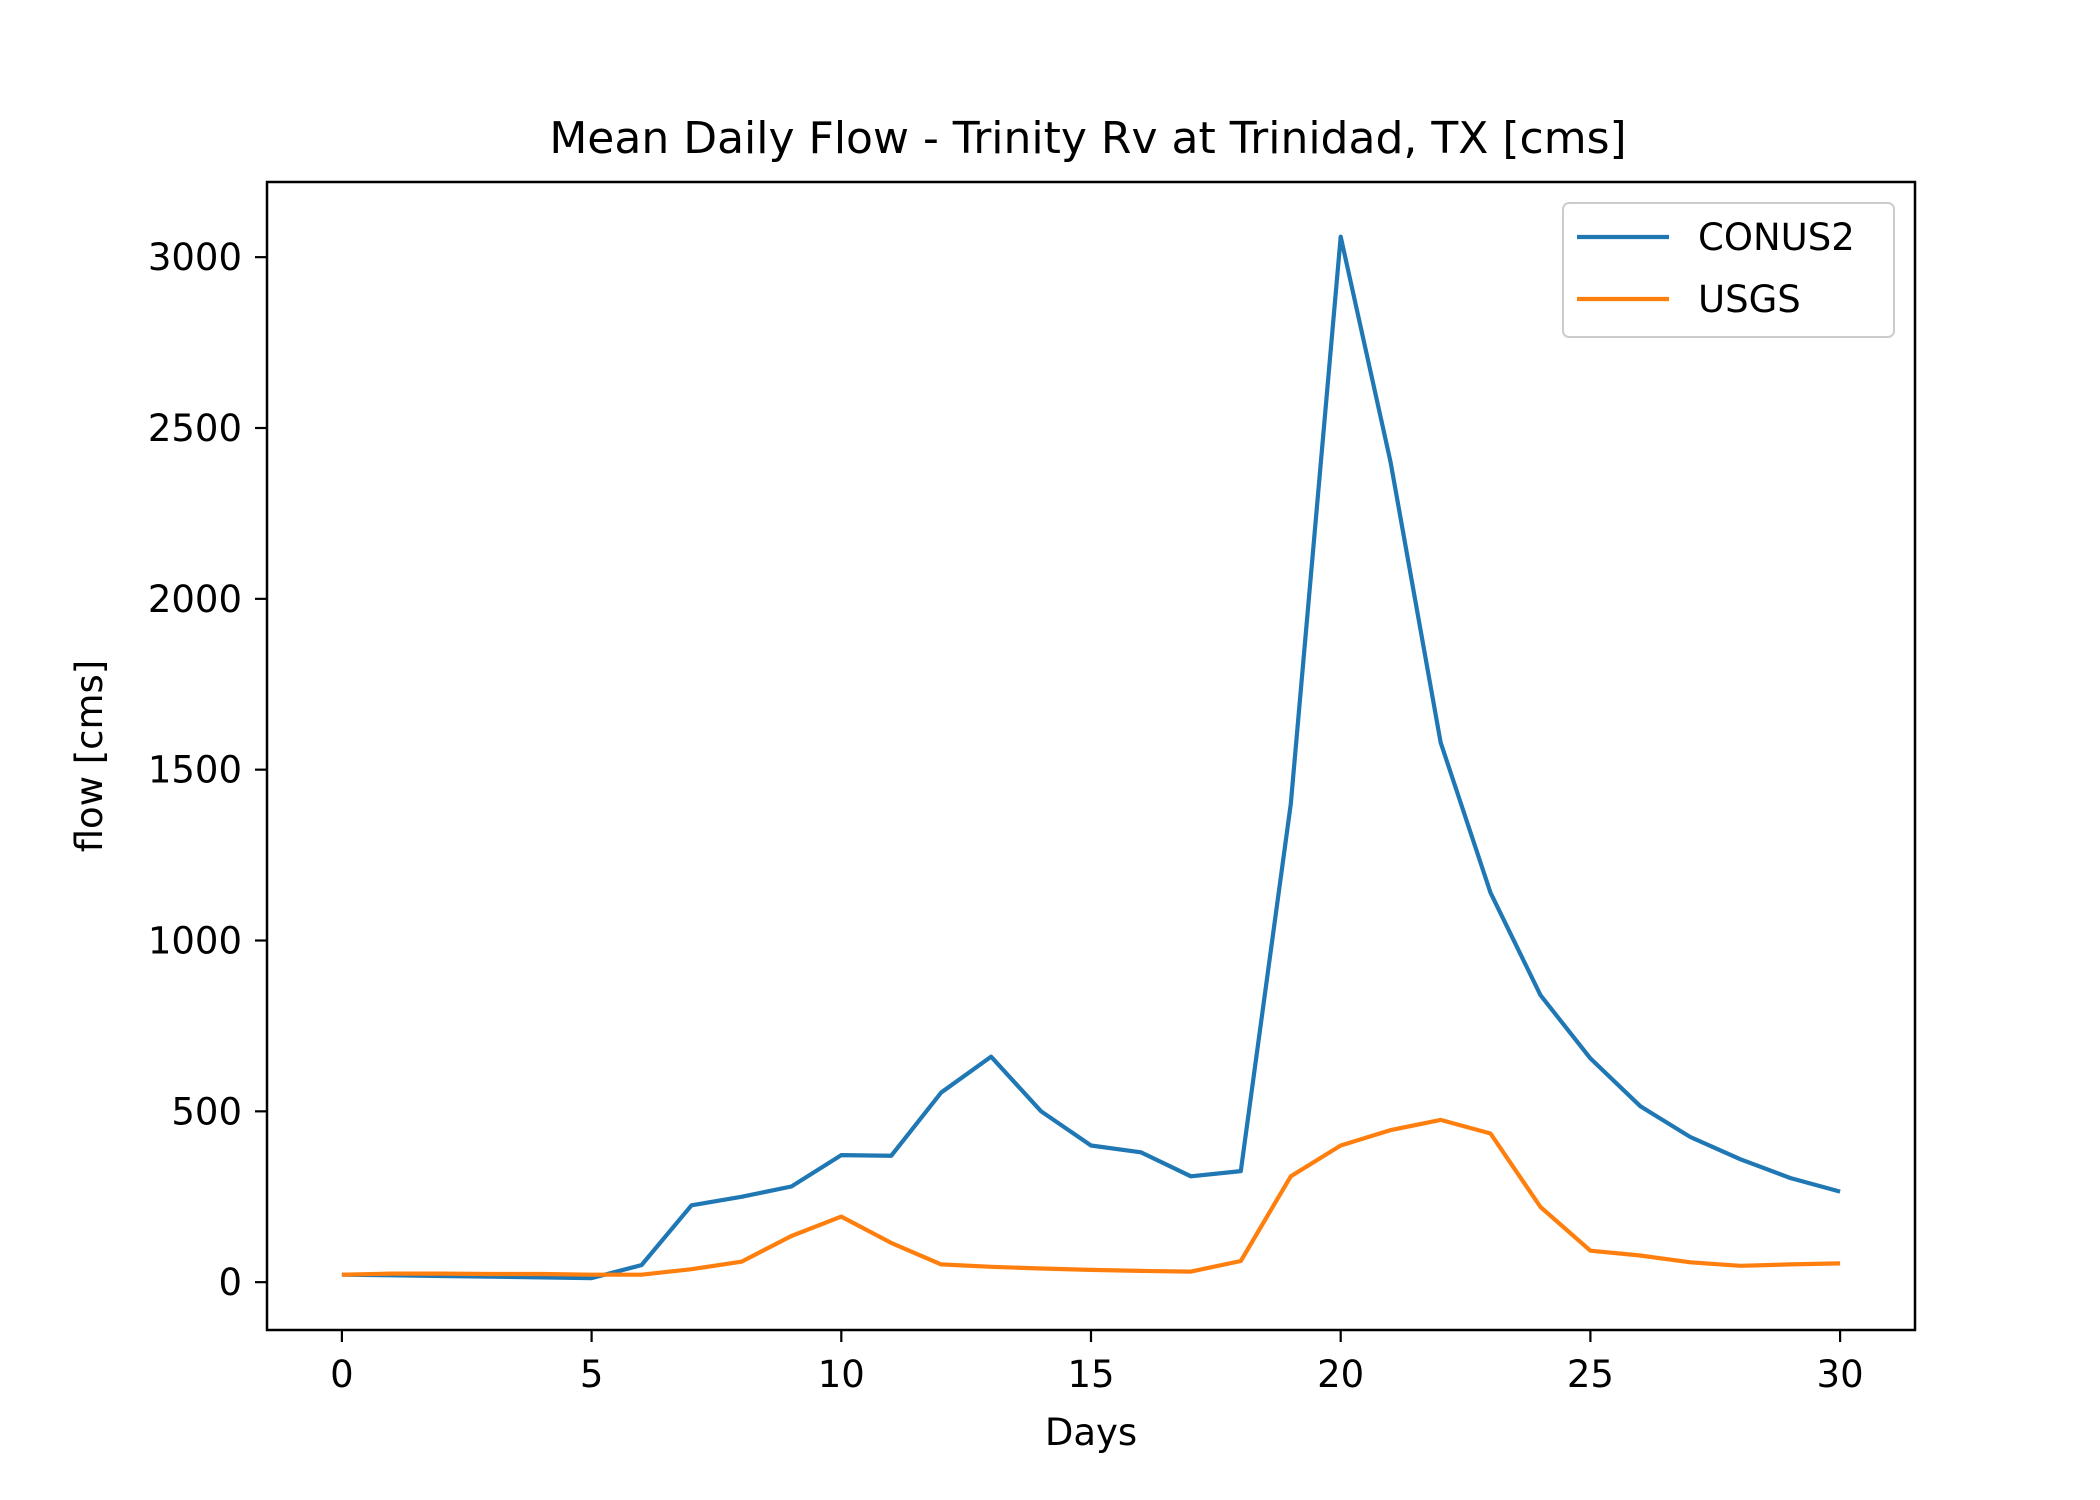 Image resolution: width=2100 pixels, height=1500 pixels. I want to click on legend-label-usgs: USGS, so click(1749, 299).